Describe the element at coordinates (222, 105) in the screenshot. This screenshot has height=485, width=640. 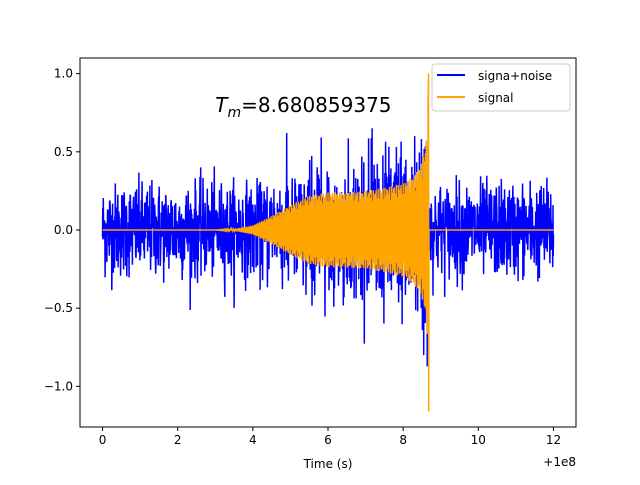
I see `annotation-symbol: T` at that location.